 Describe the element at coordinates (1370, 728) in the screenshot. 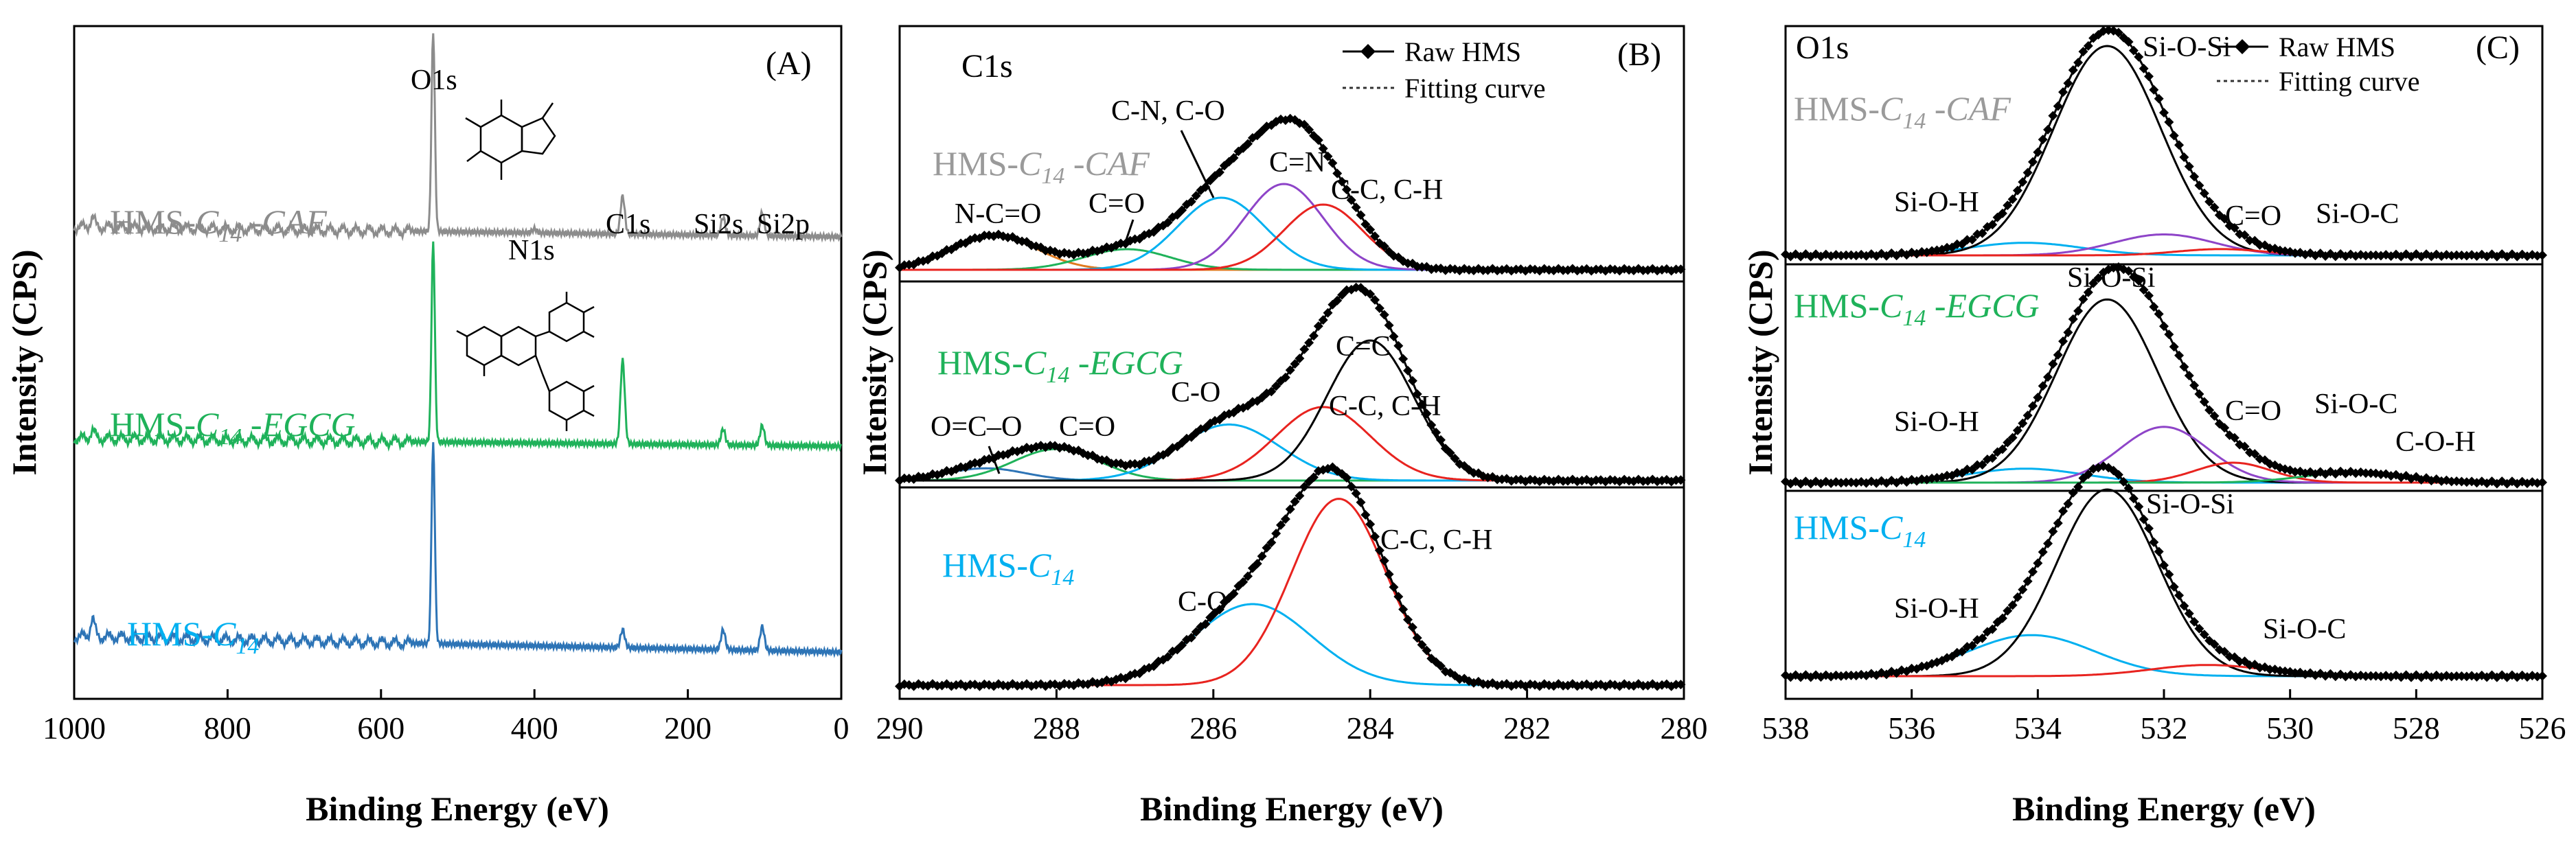

I see `x-tick-label: 284` at that location.